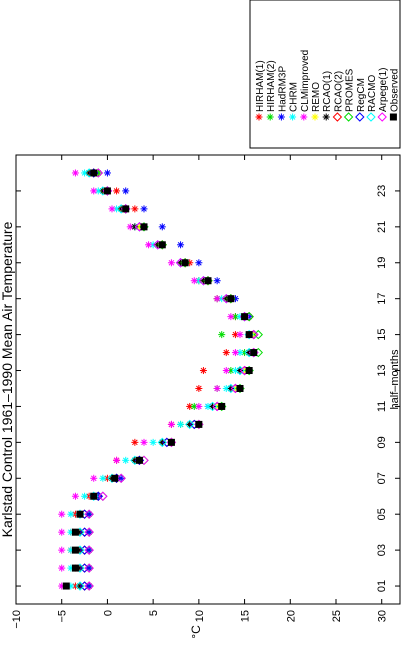 The image size is (401, 645). I want to click on x-tick-label: 23, so click(382, 191).